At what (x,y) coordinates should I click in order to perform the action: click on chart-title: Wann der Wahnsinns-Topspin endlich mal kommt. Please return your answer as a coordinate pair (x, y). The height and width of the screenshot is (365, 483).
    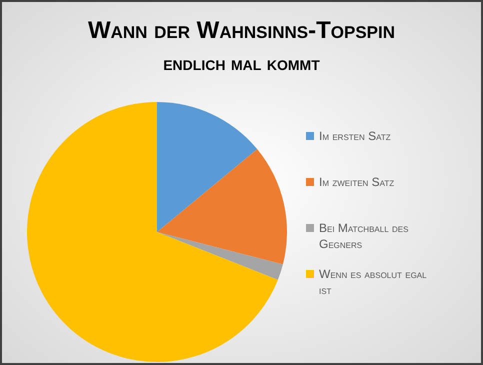
    Looking at the image, I should click on (242, 46).